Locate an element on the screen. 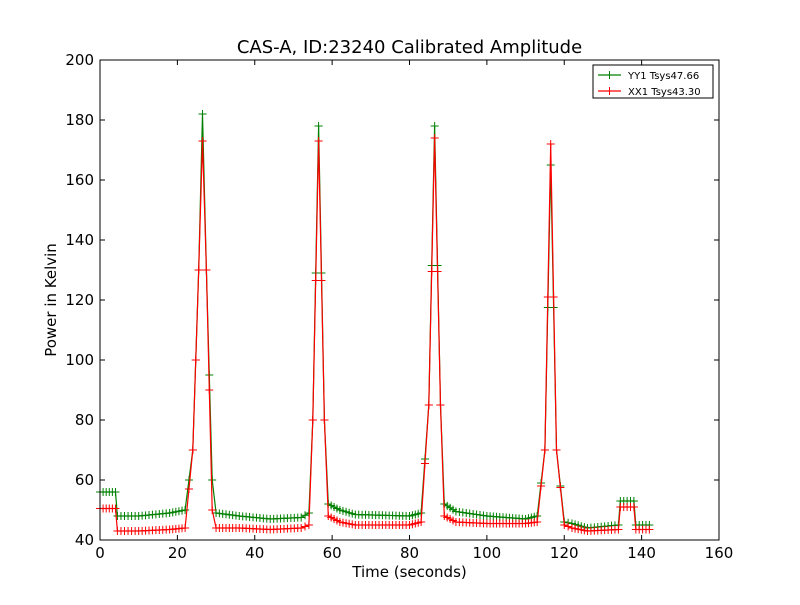 The image size is (800, 605). y-tick-label: 180 is located at coordinates (79, 120).